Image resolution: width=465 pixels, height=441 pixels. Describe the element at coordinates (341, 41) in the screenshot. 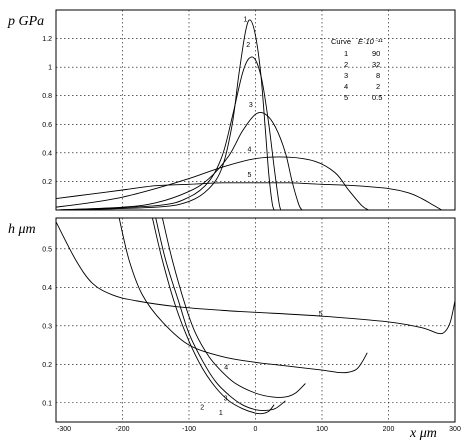

I see `legend-header-curve: Curve` at that location.